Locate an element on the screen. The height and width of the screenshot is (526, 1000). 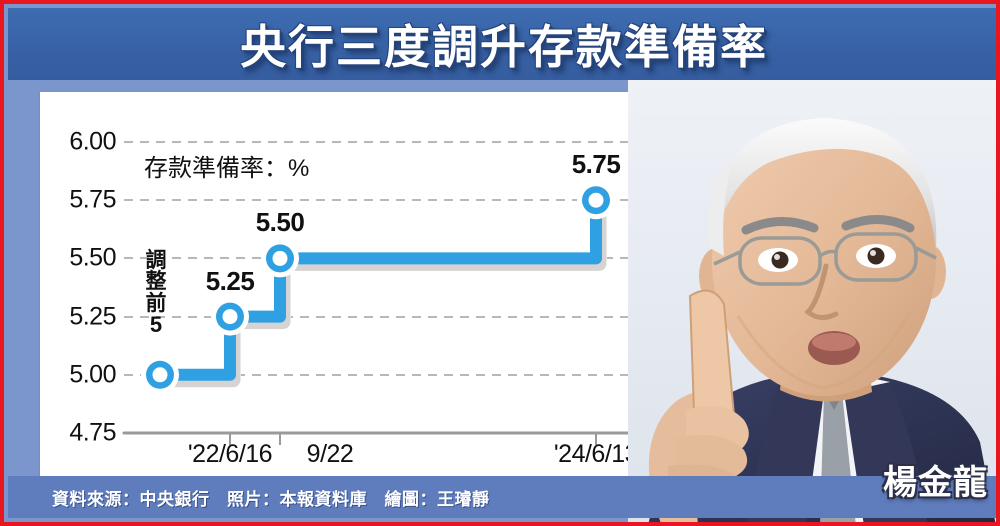
y-tick-575: 5.75 is located at coordinates (92, 199).